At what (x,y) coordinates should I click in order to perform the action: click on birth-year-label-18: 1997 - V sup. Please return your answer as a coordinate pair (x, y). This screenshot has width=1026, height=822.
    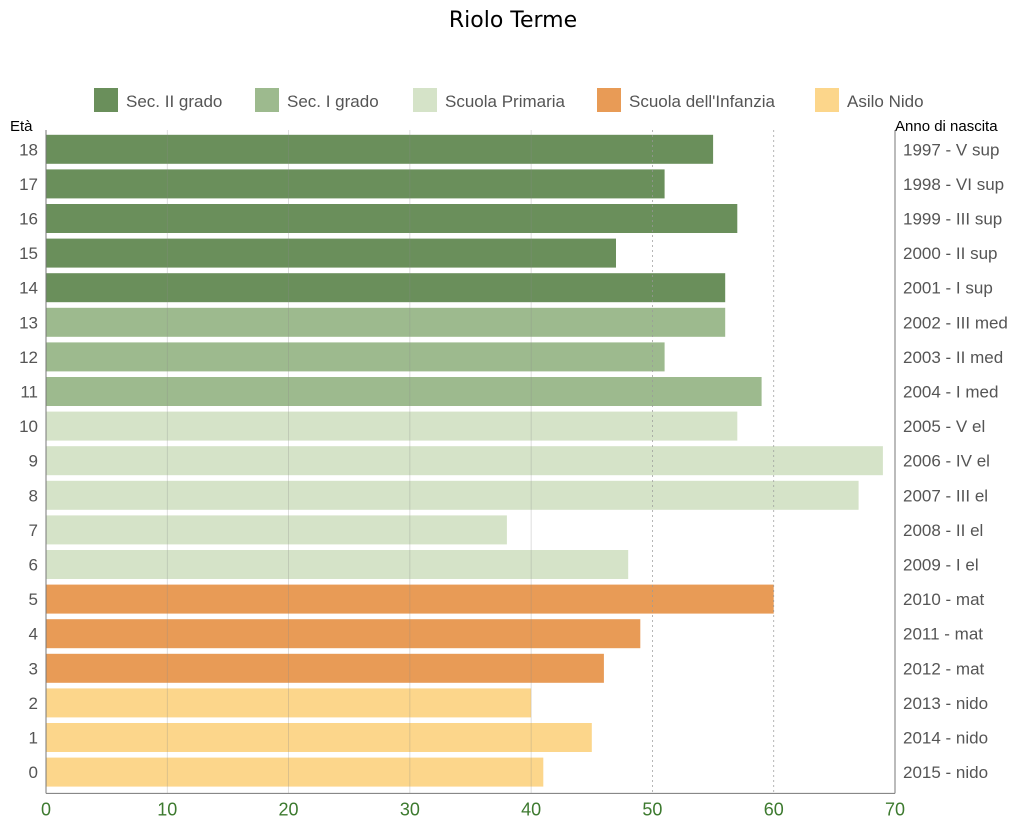
    Looking at the image, I should click on (951, 149).